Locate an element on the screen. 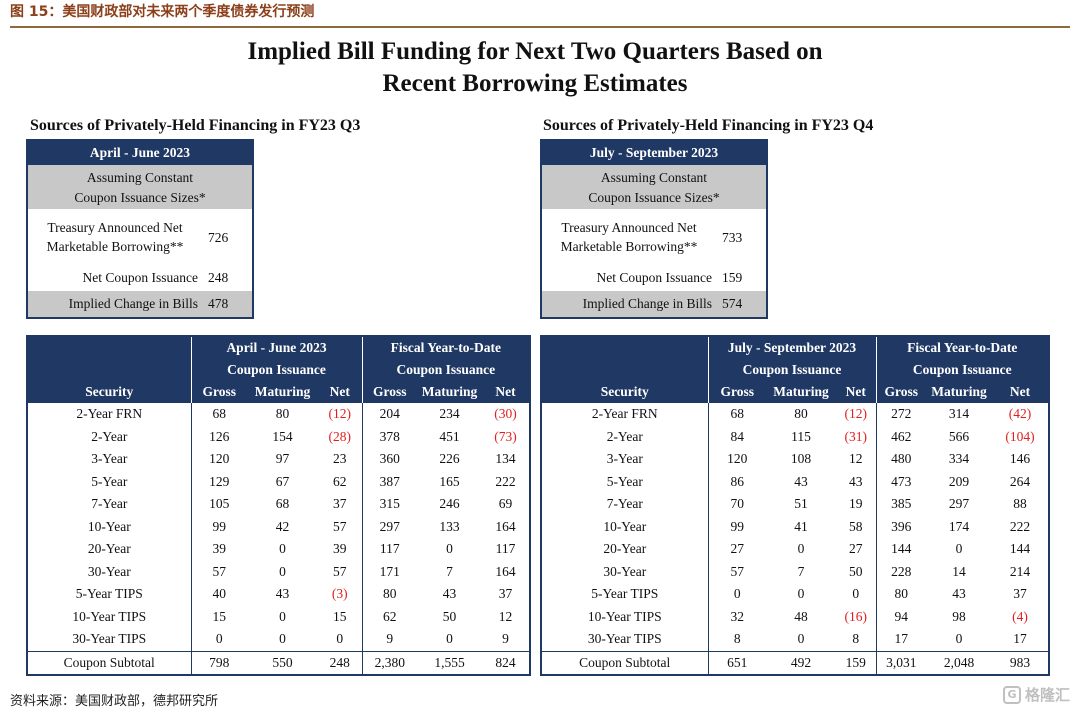 This screenshot has width=1080, height=713. fytd-gross-cell: 462 is located at coordinates (900, 436).